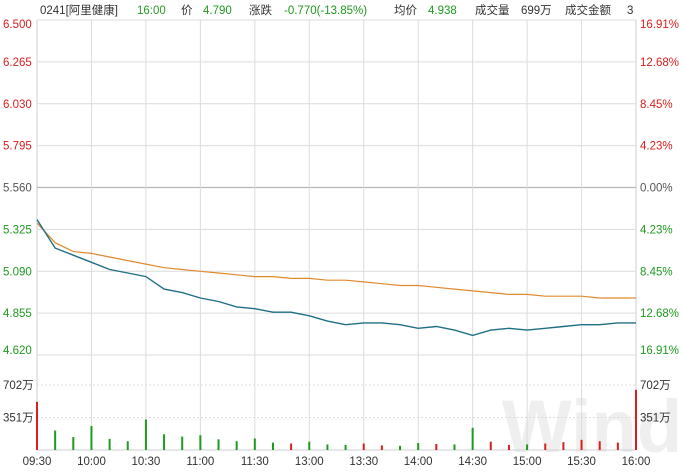 Image resolution: width=685 pixels, height=472 pixels. Describe the element at coordinates (17, 189) in the screenshot. I see `price-tick-label: 5.560` at that location.